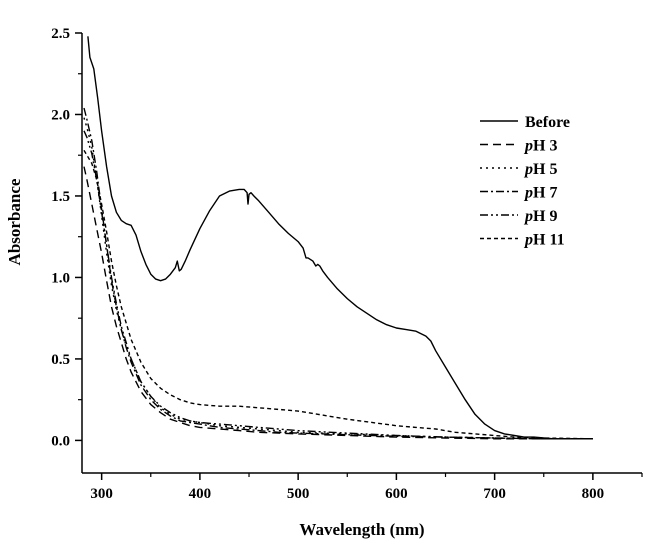  Describe the element at coordinates (540, 193) in the screenshot. I see `legend-label-3: pH 7` at that location.